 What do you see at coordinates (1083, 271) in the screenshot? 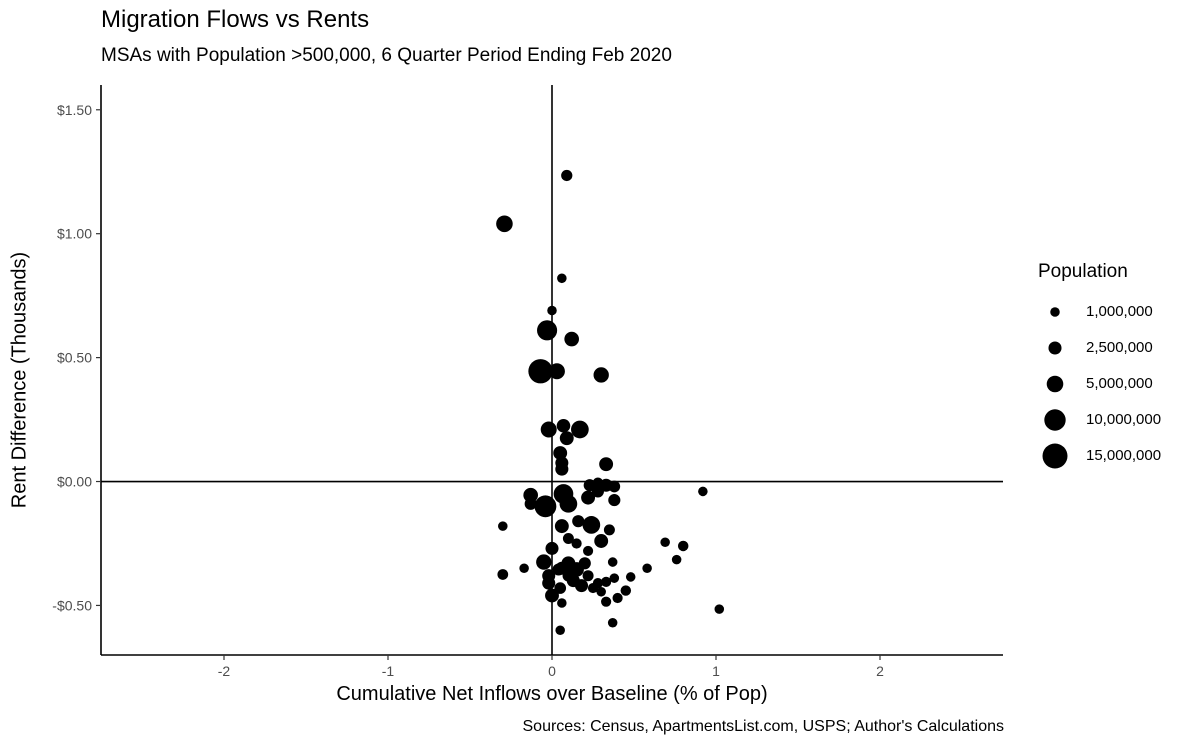
I see `legend-title: Population` at bounding box center [1083, 271].